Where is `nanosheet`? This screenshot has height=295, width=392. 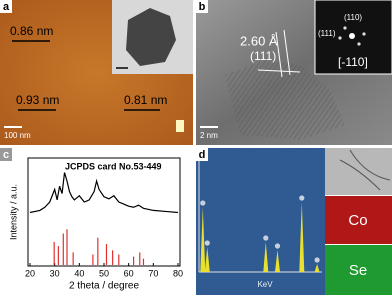
nanosheet is located at coordinates (151, 37).